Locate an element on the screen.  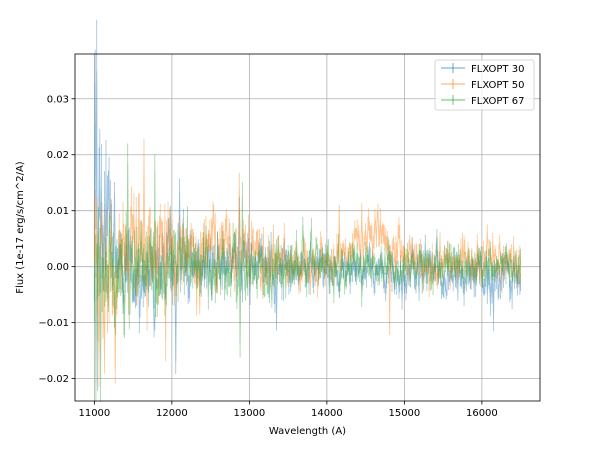
y-tick-label: 0.01 is located at coordinates (58, 211).